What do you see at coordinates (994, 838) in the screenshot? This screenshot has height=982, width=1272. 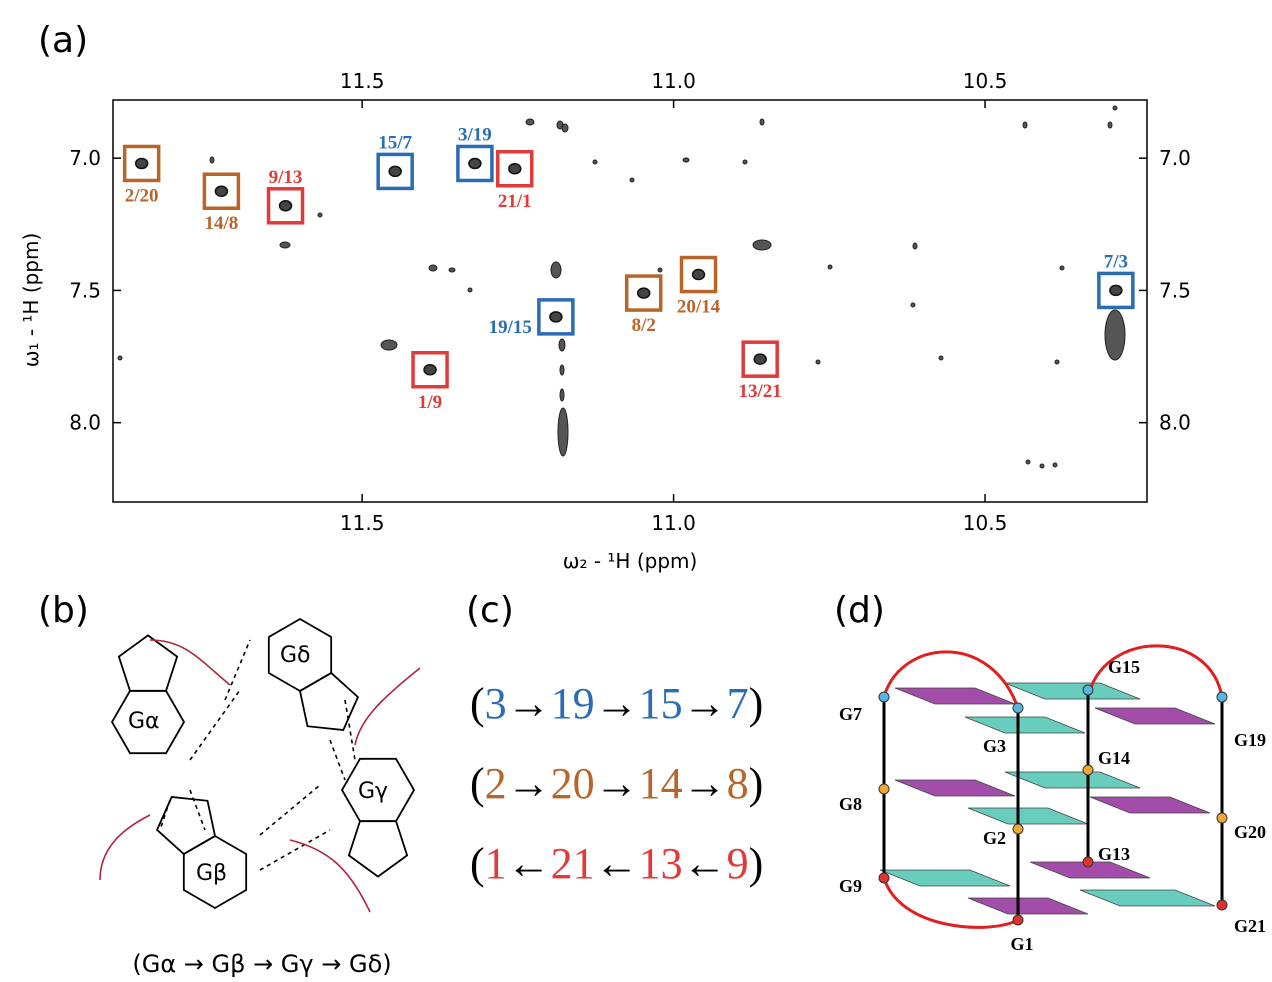 I see `nucleotide-label: G2` at bounding box center [994, 838].